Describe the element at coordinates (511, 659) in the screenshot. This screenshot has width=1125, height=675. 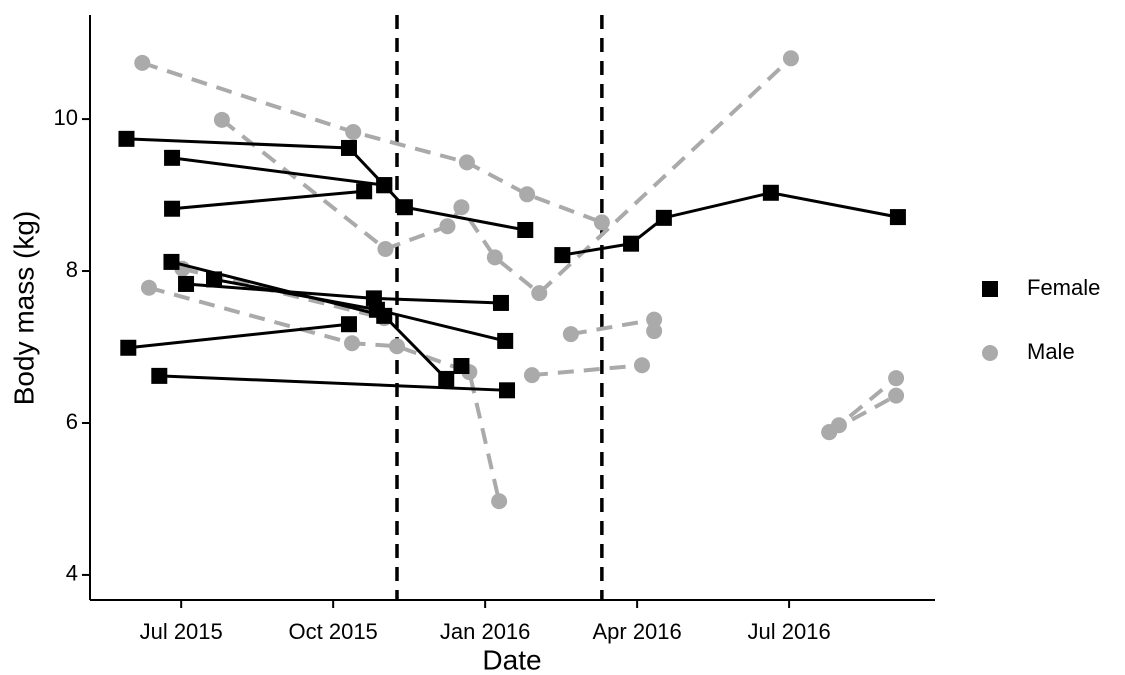
I see `x-axis-label: Date` at that location.